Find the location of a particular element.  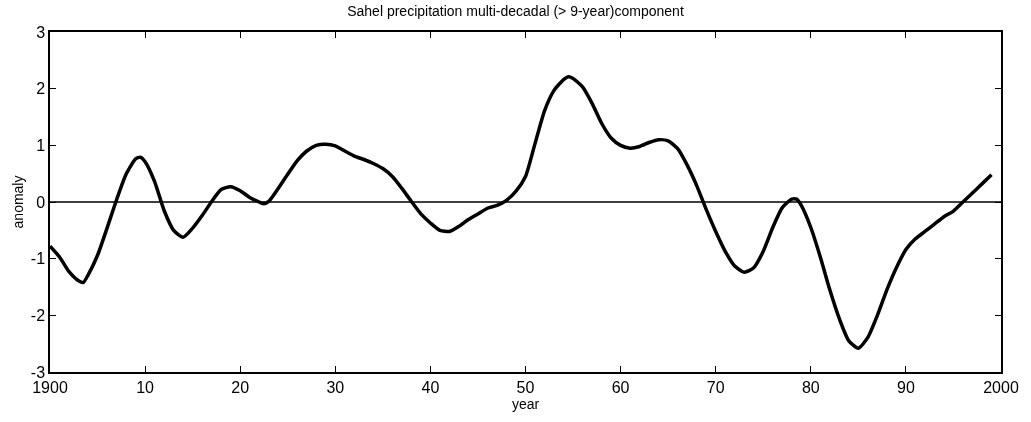

y-tick-label: -2 is located at coordinates (38, 315).